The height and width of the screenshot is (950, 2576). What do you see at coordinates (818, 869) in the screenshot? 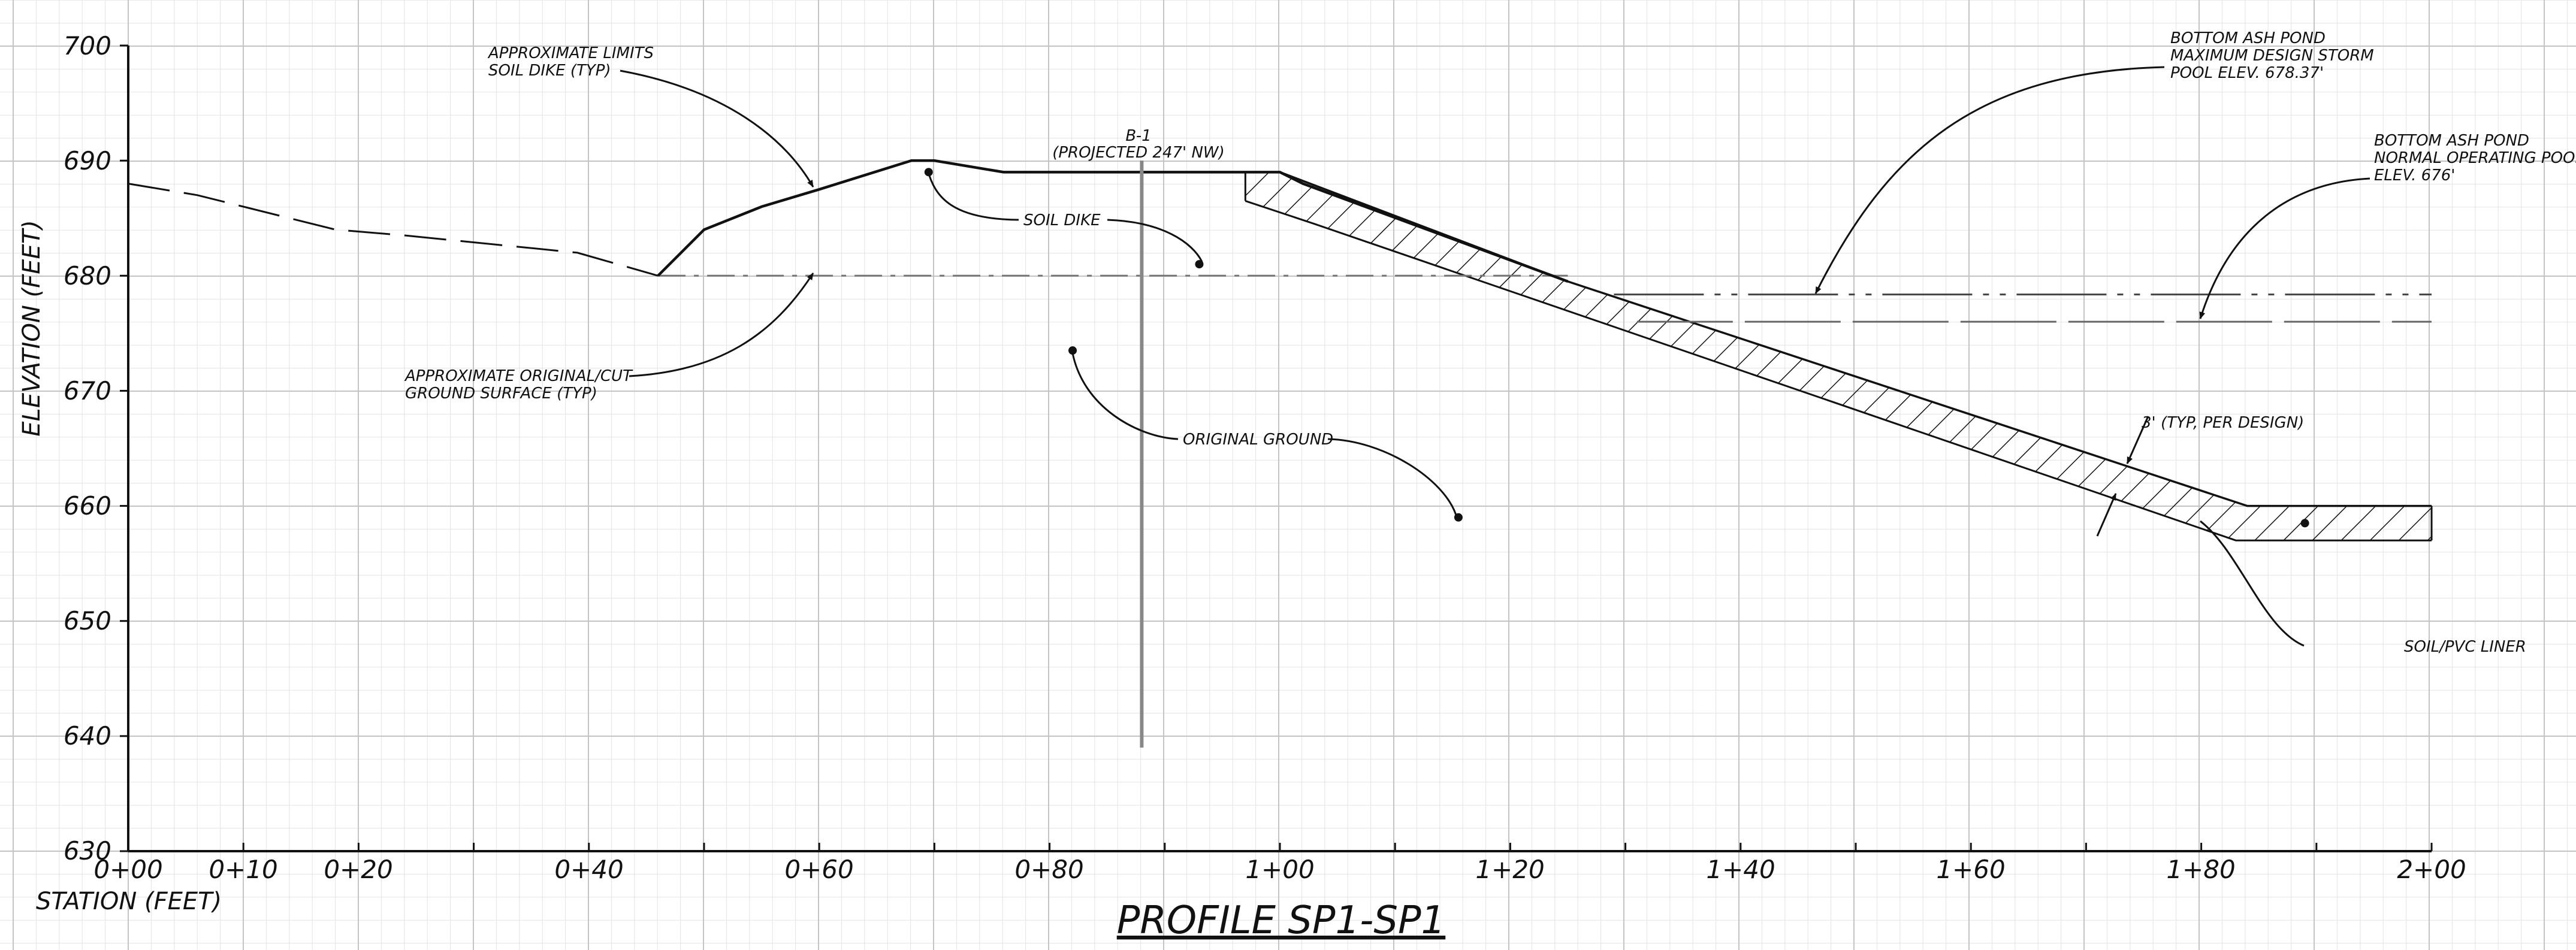
I see `x-tick-label: 0+60` at bounding box center [818, 869].